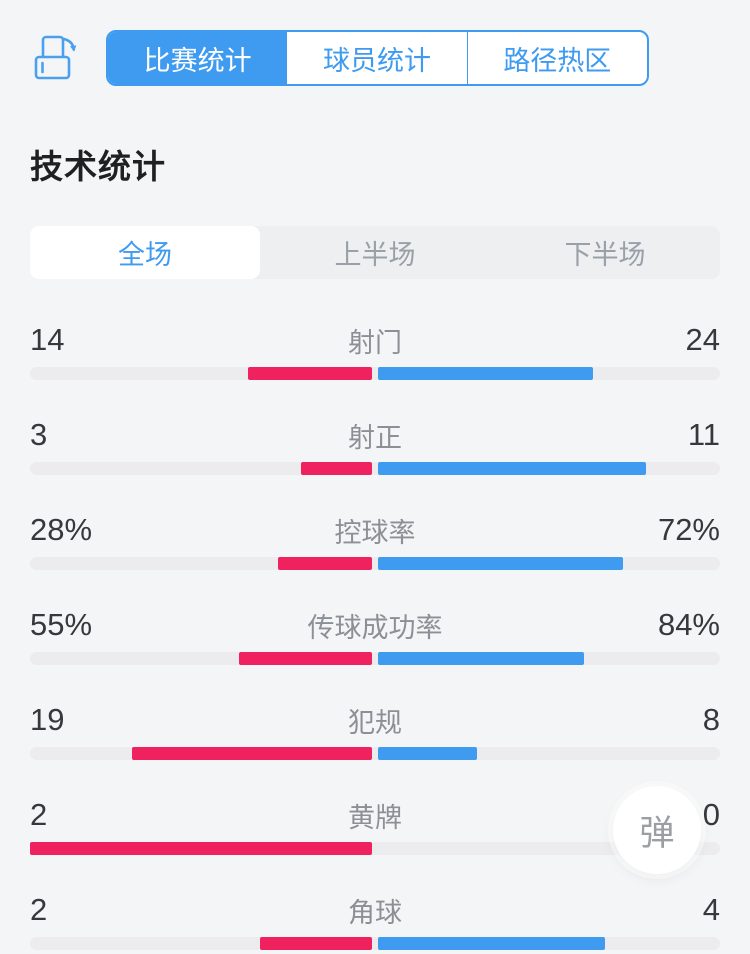 This screenshot has width=750, height=954. I want to click on period-tab-second-half: 下半场, so click(605, 252).